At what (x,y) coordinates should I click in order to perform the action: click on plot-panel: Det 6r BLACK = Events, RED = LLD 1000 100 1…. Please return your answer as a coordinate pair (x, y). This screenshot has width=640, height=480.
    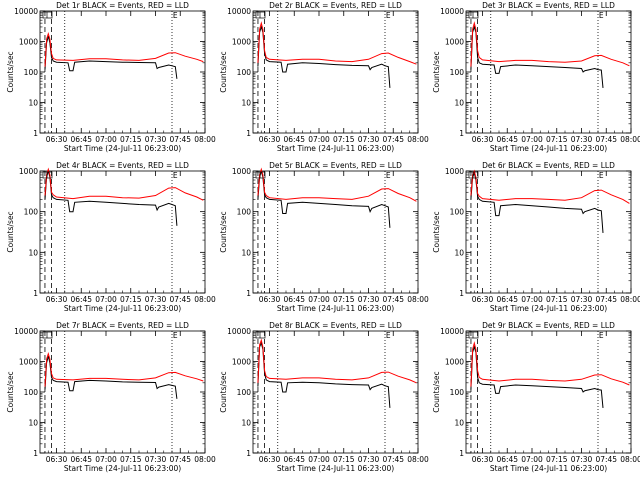
    Looking at the image, I should click on (536, 237).